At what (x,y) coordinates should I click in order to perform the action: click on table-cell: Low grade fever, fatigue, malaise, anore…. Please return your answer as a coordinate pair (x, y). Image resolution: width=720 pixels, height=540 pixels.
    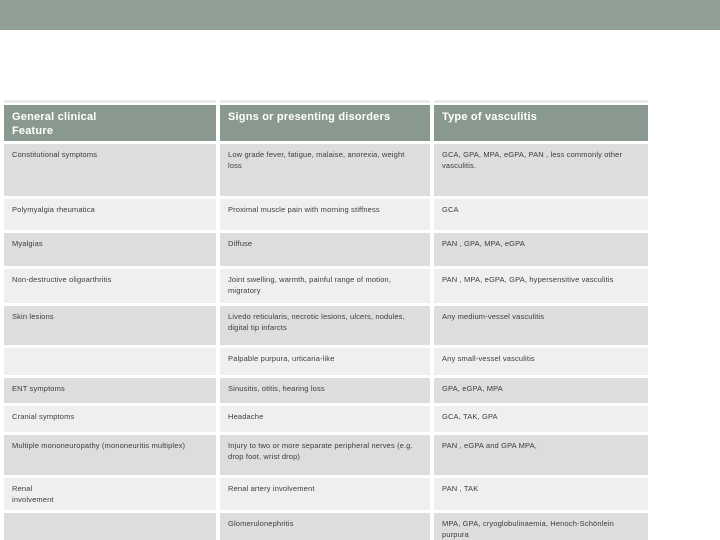
    Looking at the image, I should click on (325, 170).